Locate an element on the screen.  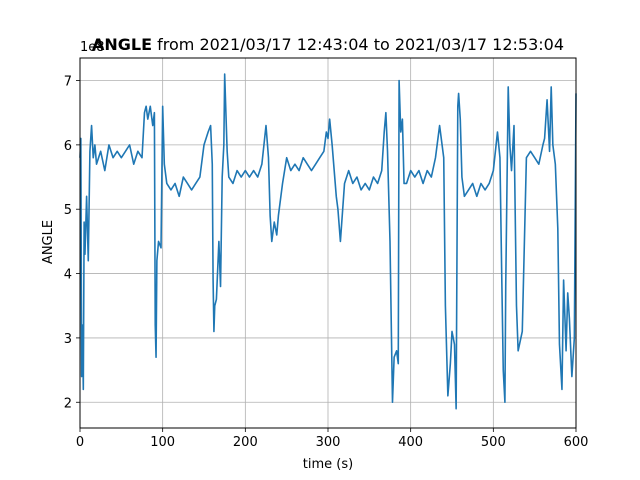
y-tick-label: 2 is located at coordinates (68, 403).